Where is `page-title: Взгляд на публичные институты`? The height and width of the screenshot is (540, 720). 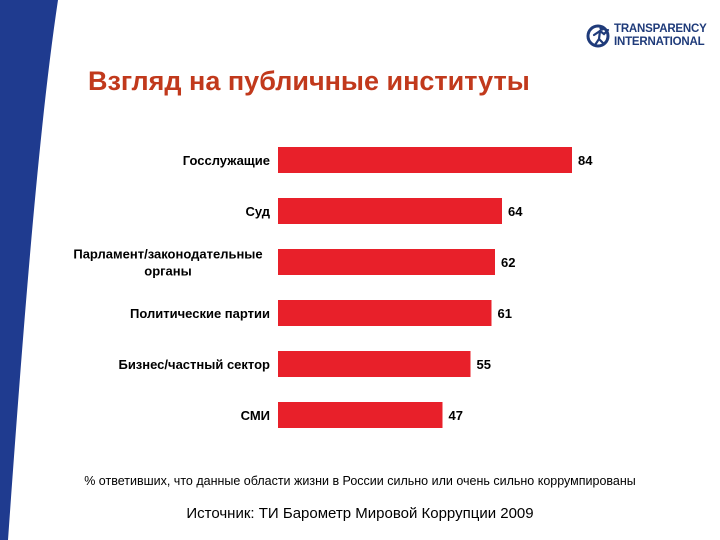 page-title: Взгляд на публичные институты is located at coordinates (309, 81).